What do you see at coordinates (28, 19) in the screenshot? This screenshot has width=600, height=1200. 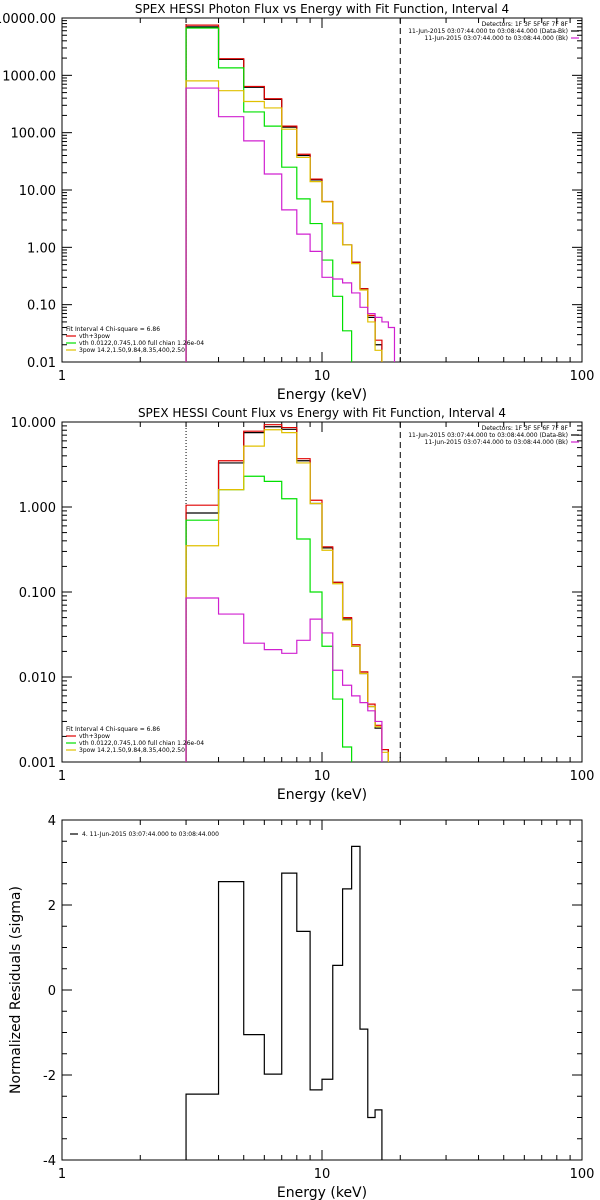 I see `y-tick-label: 10000.00` at bounding box center [28, 19].